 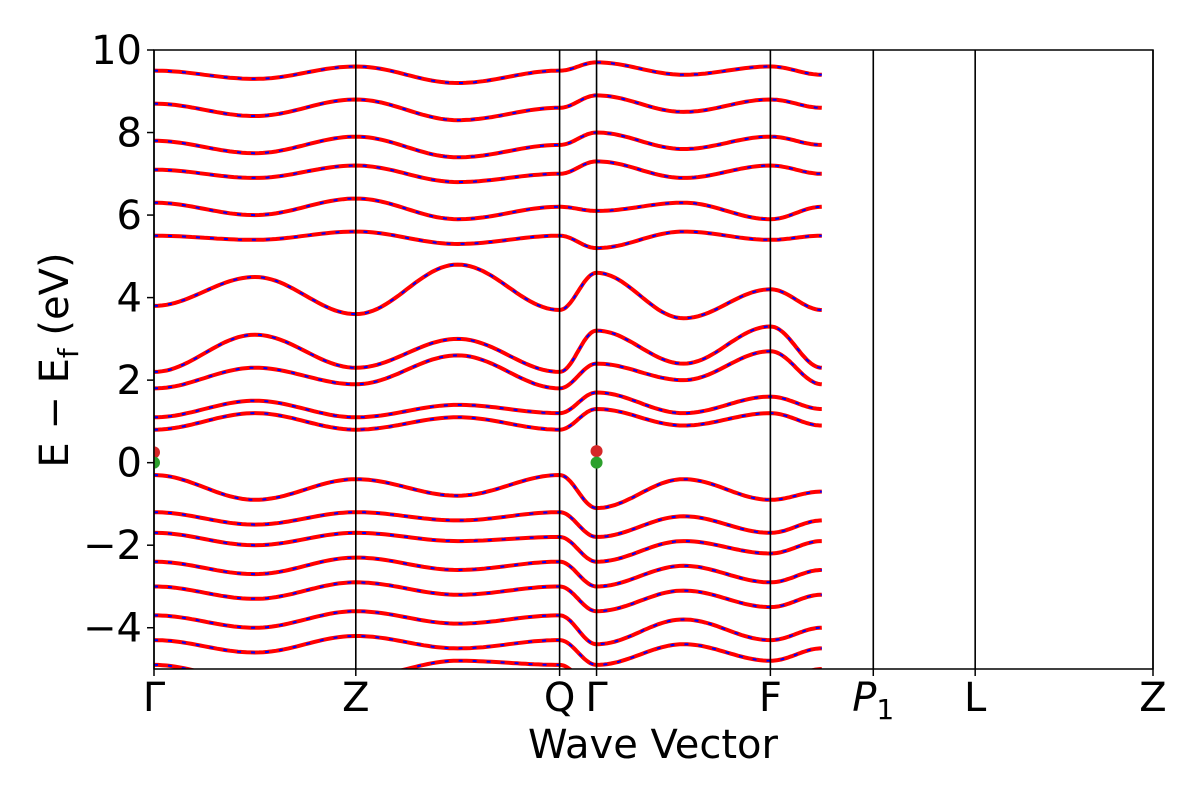 I want to click on x-tick-label: F, so click(x=770, y=698).